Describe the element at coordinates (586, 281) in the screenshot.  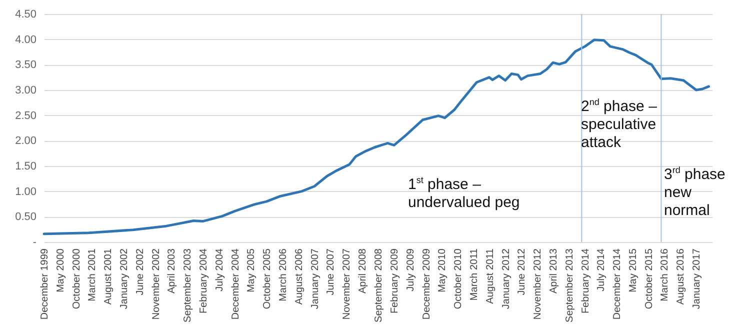
I see `x-tick-label: February 2014` at that location.